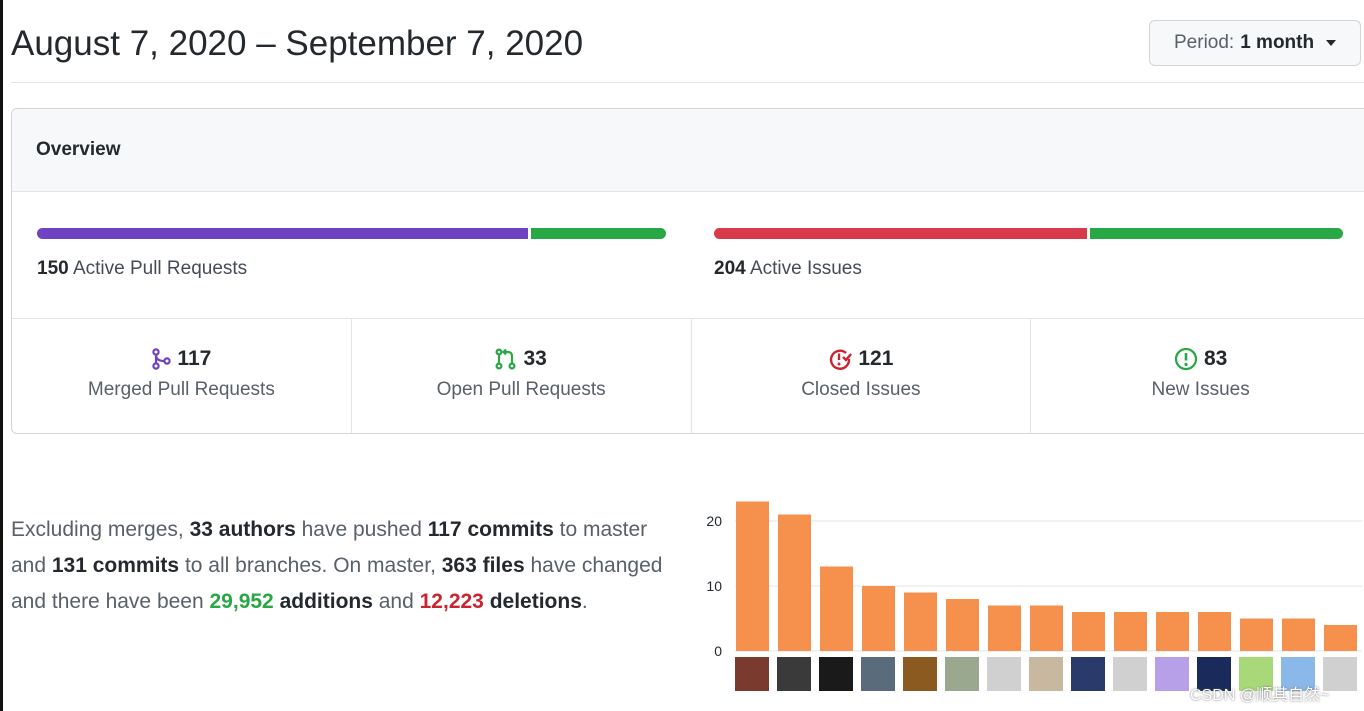 Image resolution: width=1364 pixels, height=711 pixels. What do you see at coordinates (862, 376) in the screenshot?
I see `stat-closed-issues: 121 Closed Issues` at bounding box center [862, 376].